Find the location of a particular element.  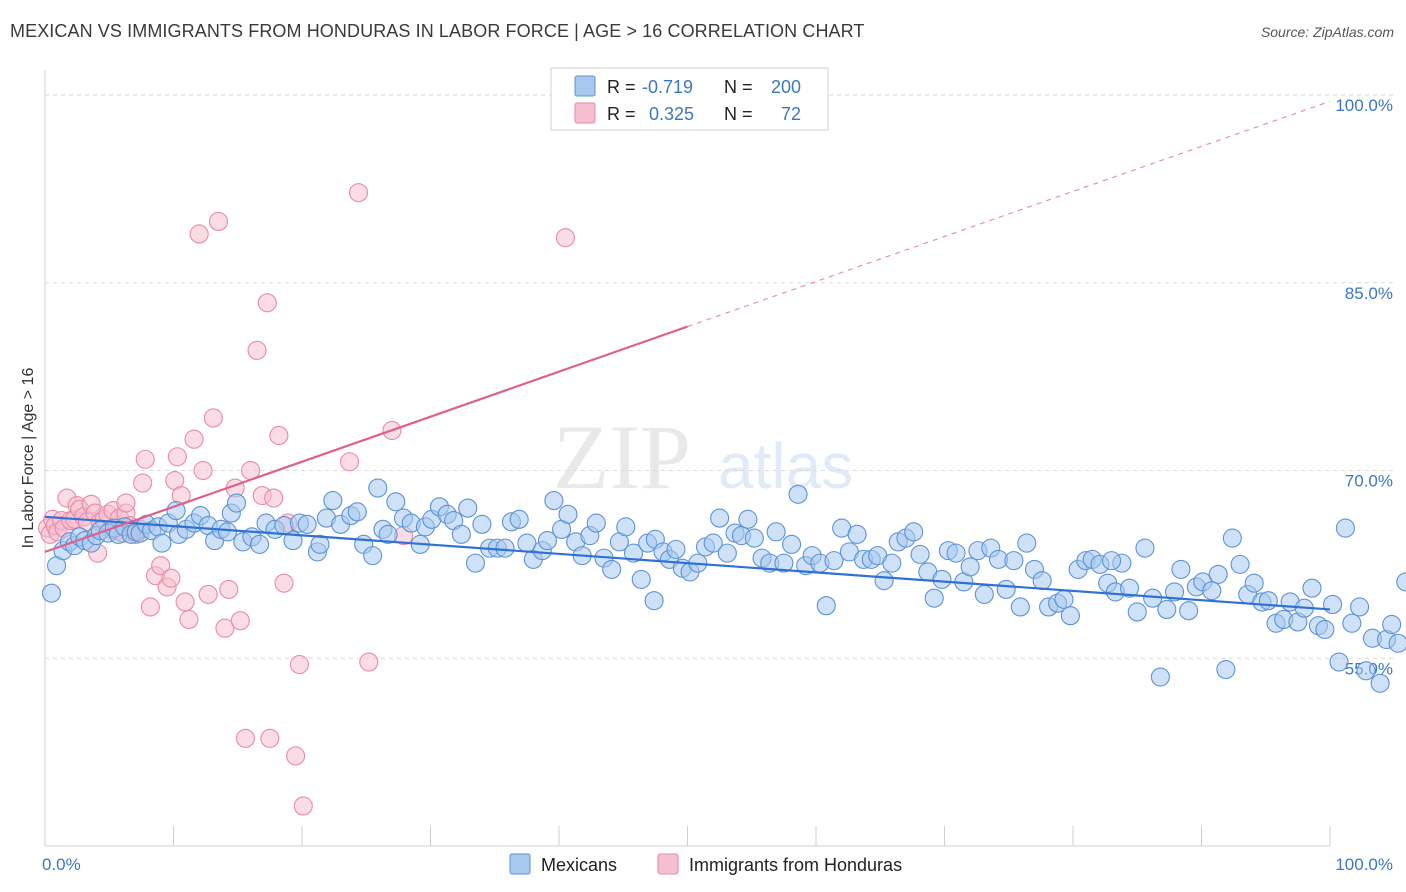

legend-swatch-honduras is located at coordinates (585, 113).